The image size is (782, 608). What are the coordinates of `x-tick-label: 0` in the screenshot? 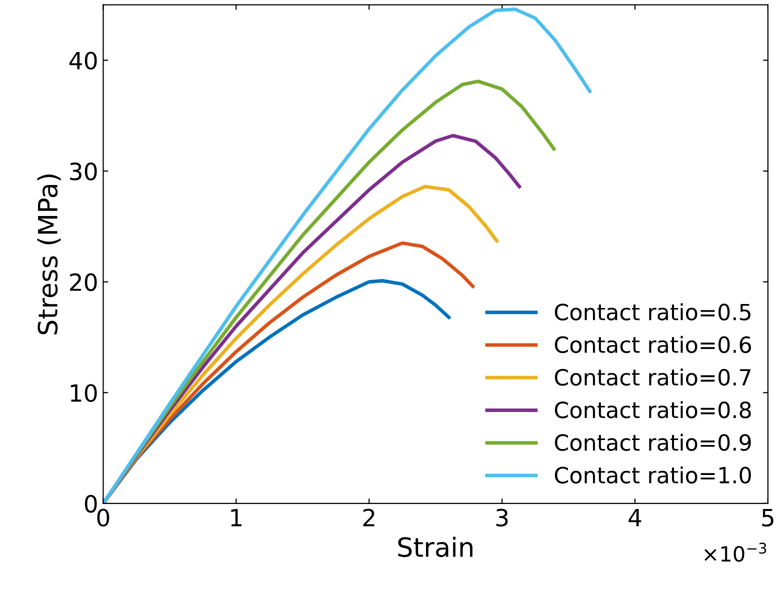 It's located at (103, 517).